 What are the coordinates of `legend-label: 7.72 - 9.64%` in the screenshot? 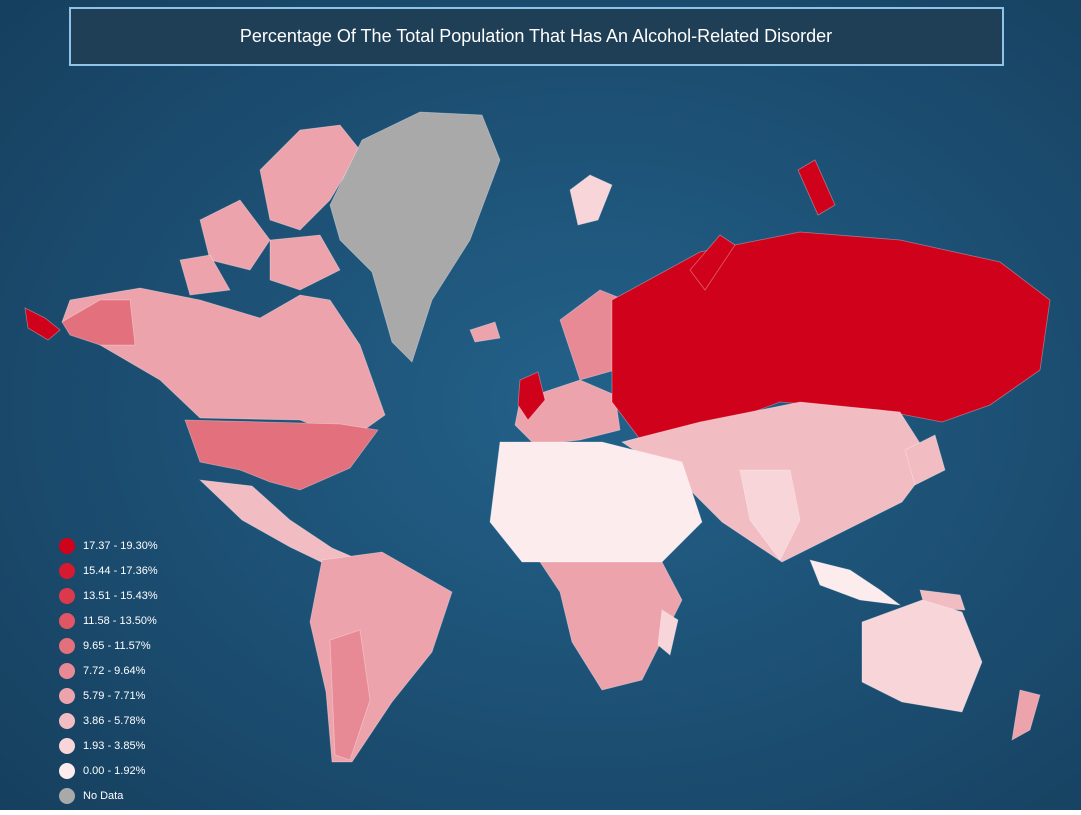 It's located at (114, 671).